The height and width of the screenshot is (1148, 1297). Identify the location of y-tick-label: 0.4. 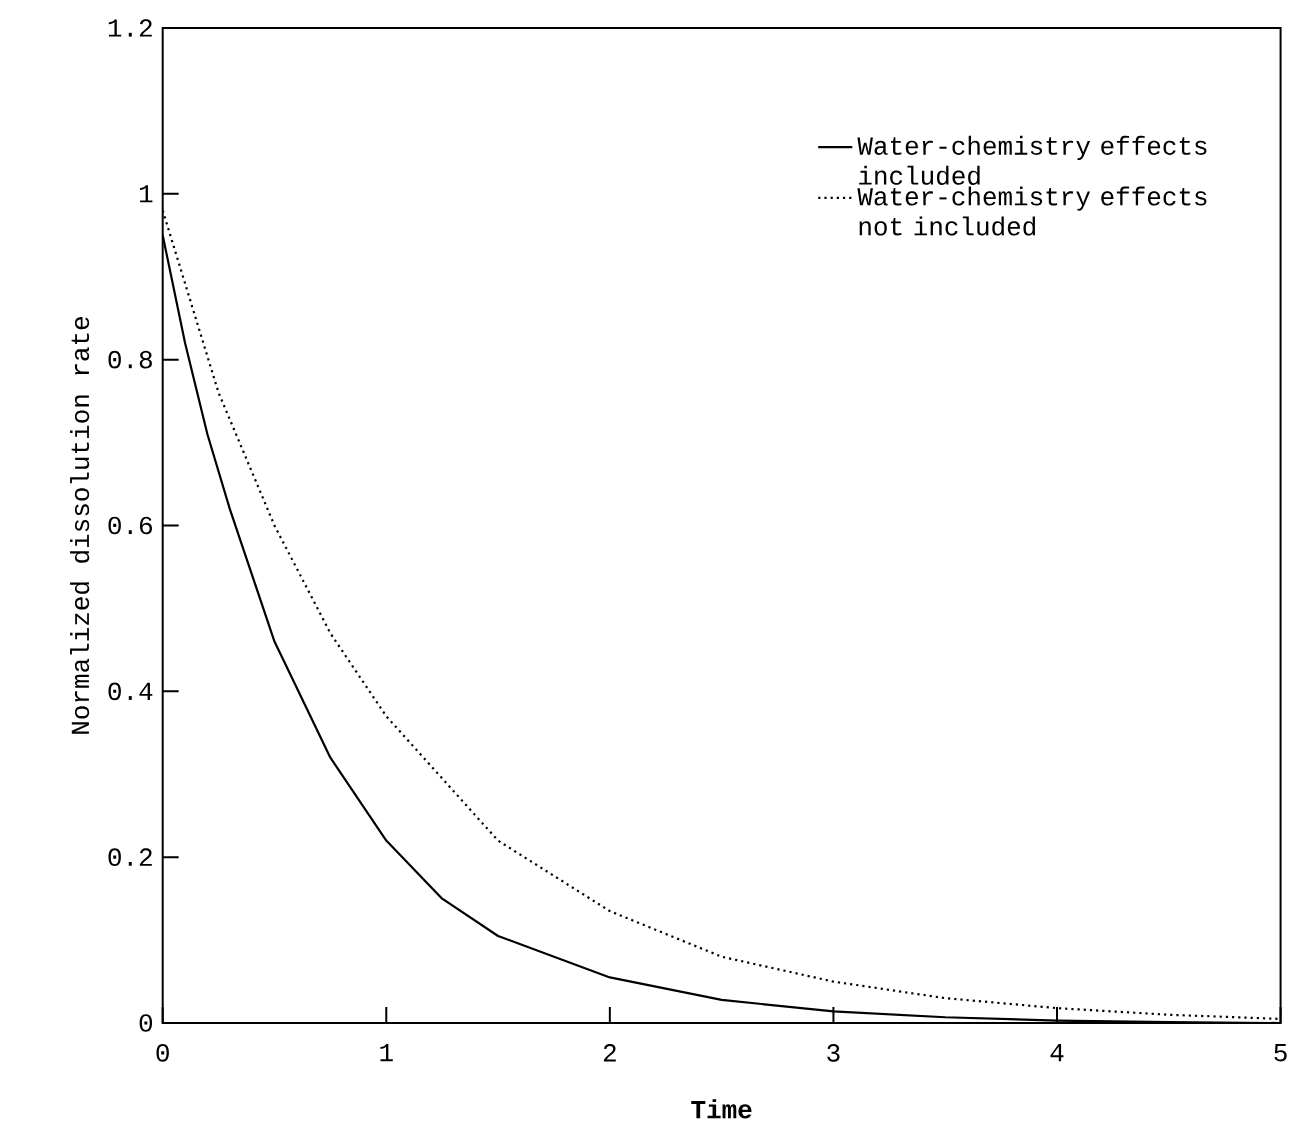
(130, 691).